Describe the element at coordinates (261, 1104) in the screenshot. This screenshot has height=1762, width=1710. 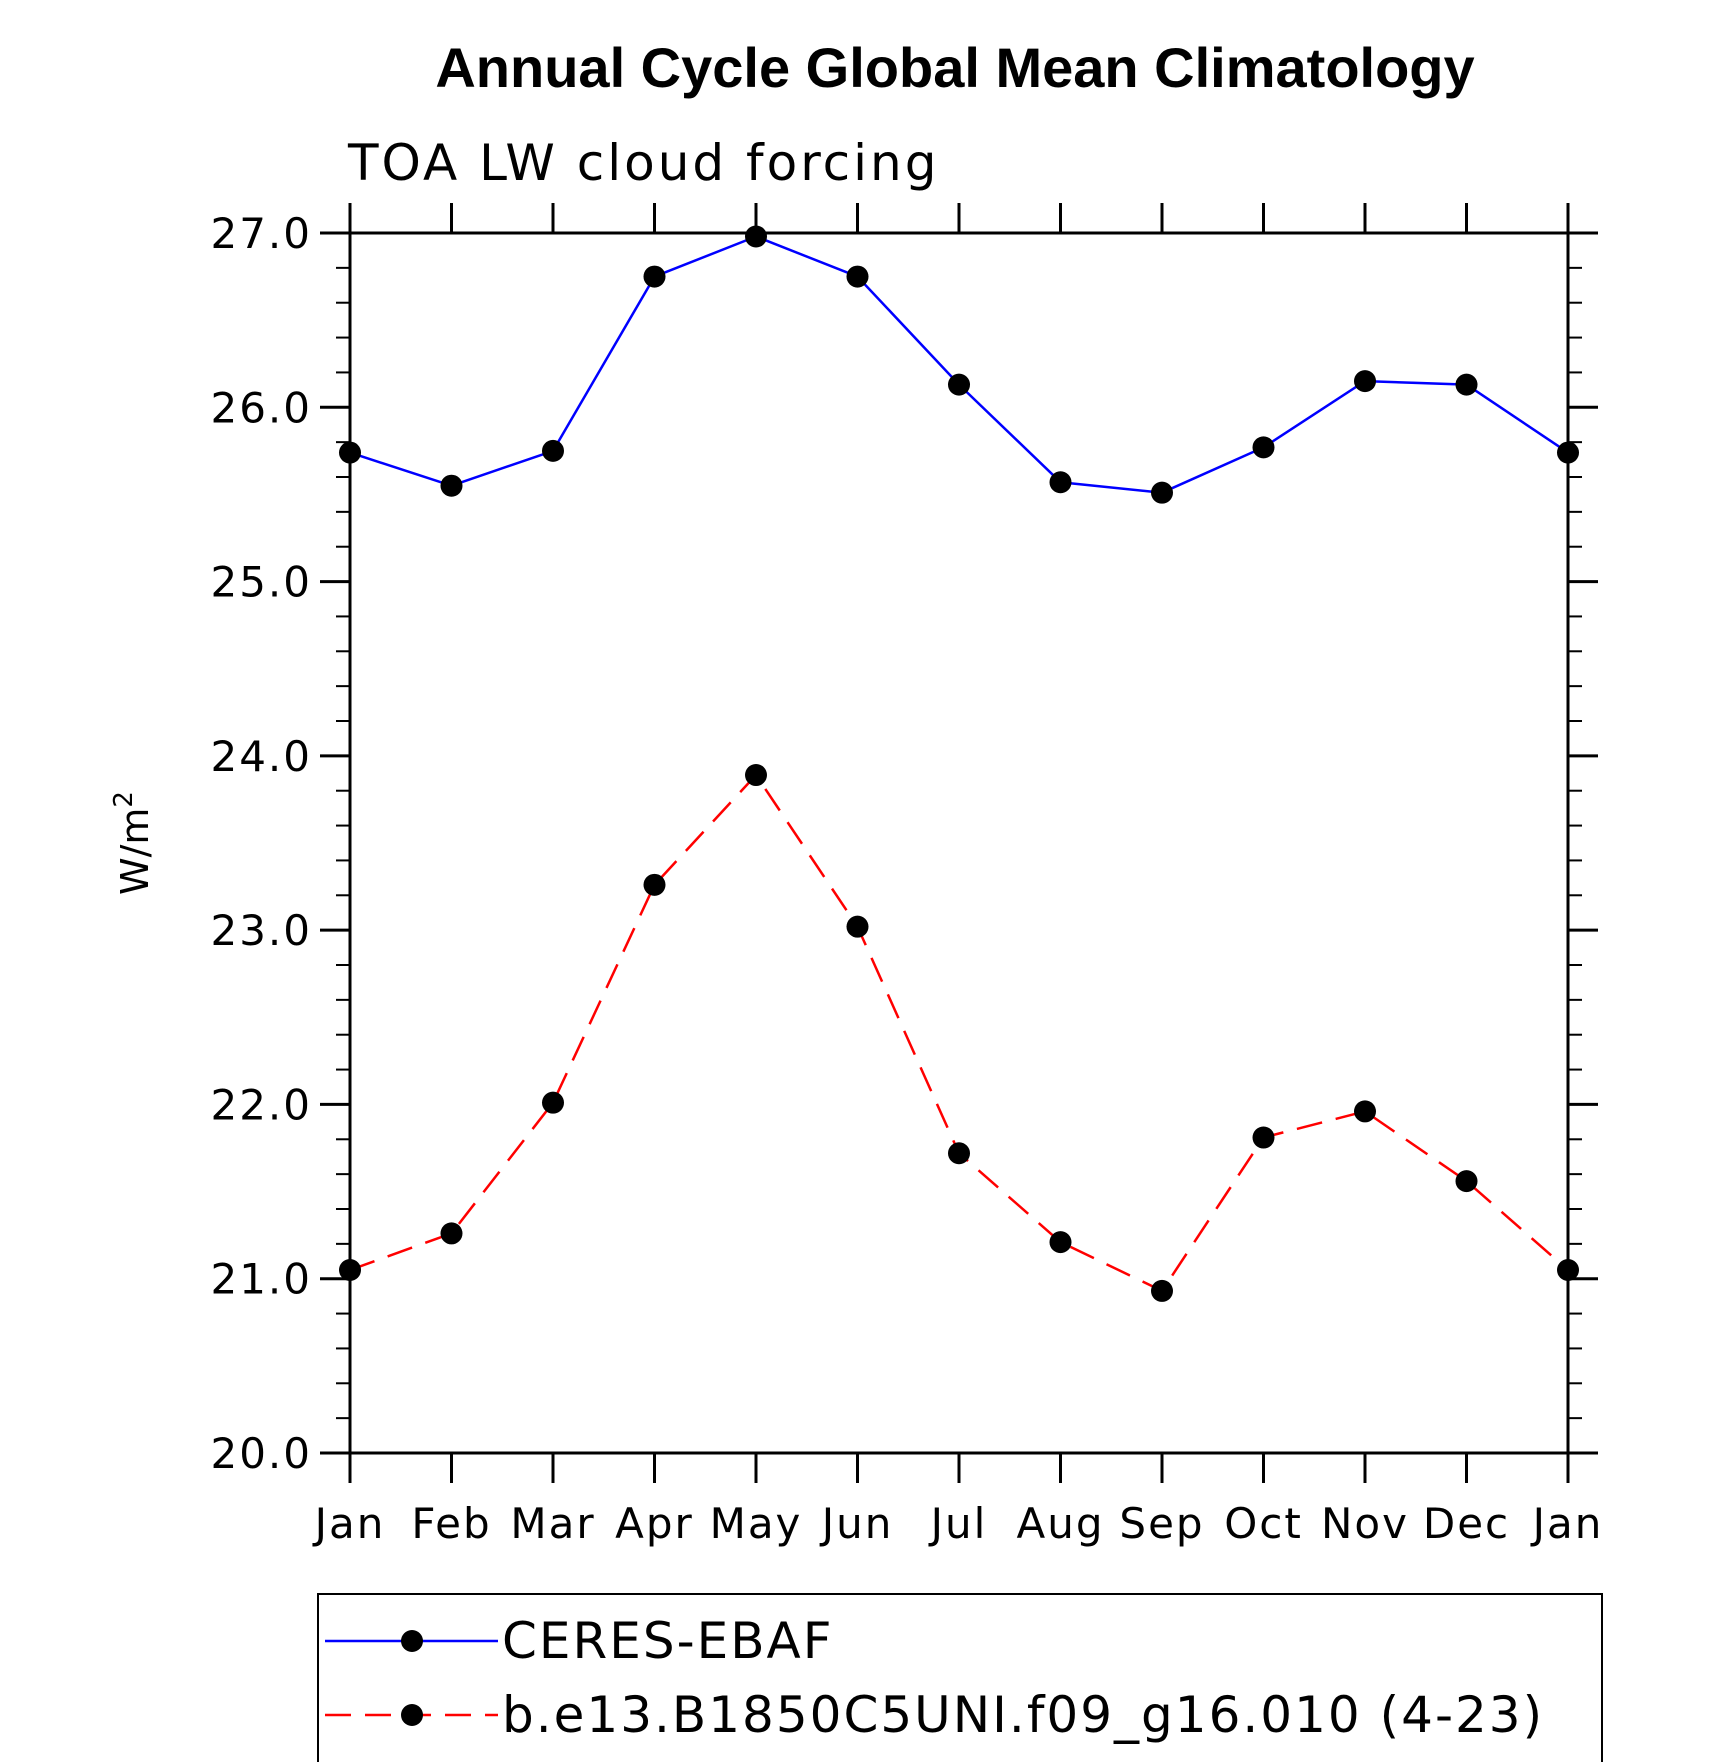
I see `y-tick-label: 22.0` at that location.